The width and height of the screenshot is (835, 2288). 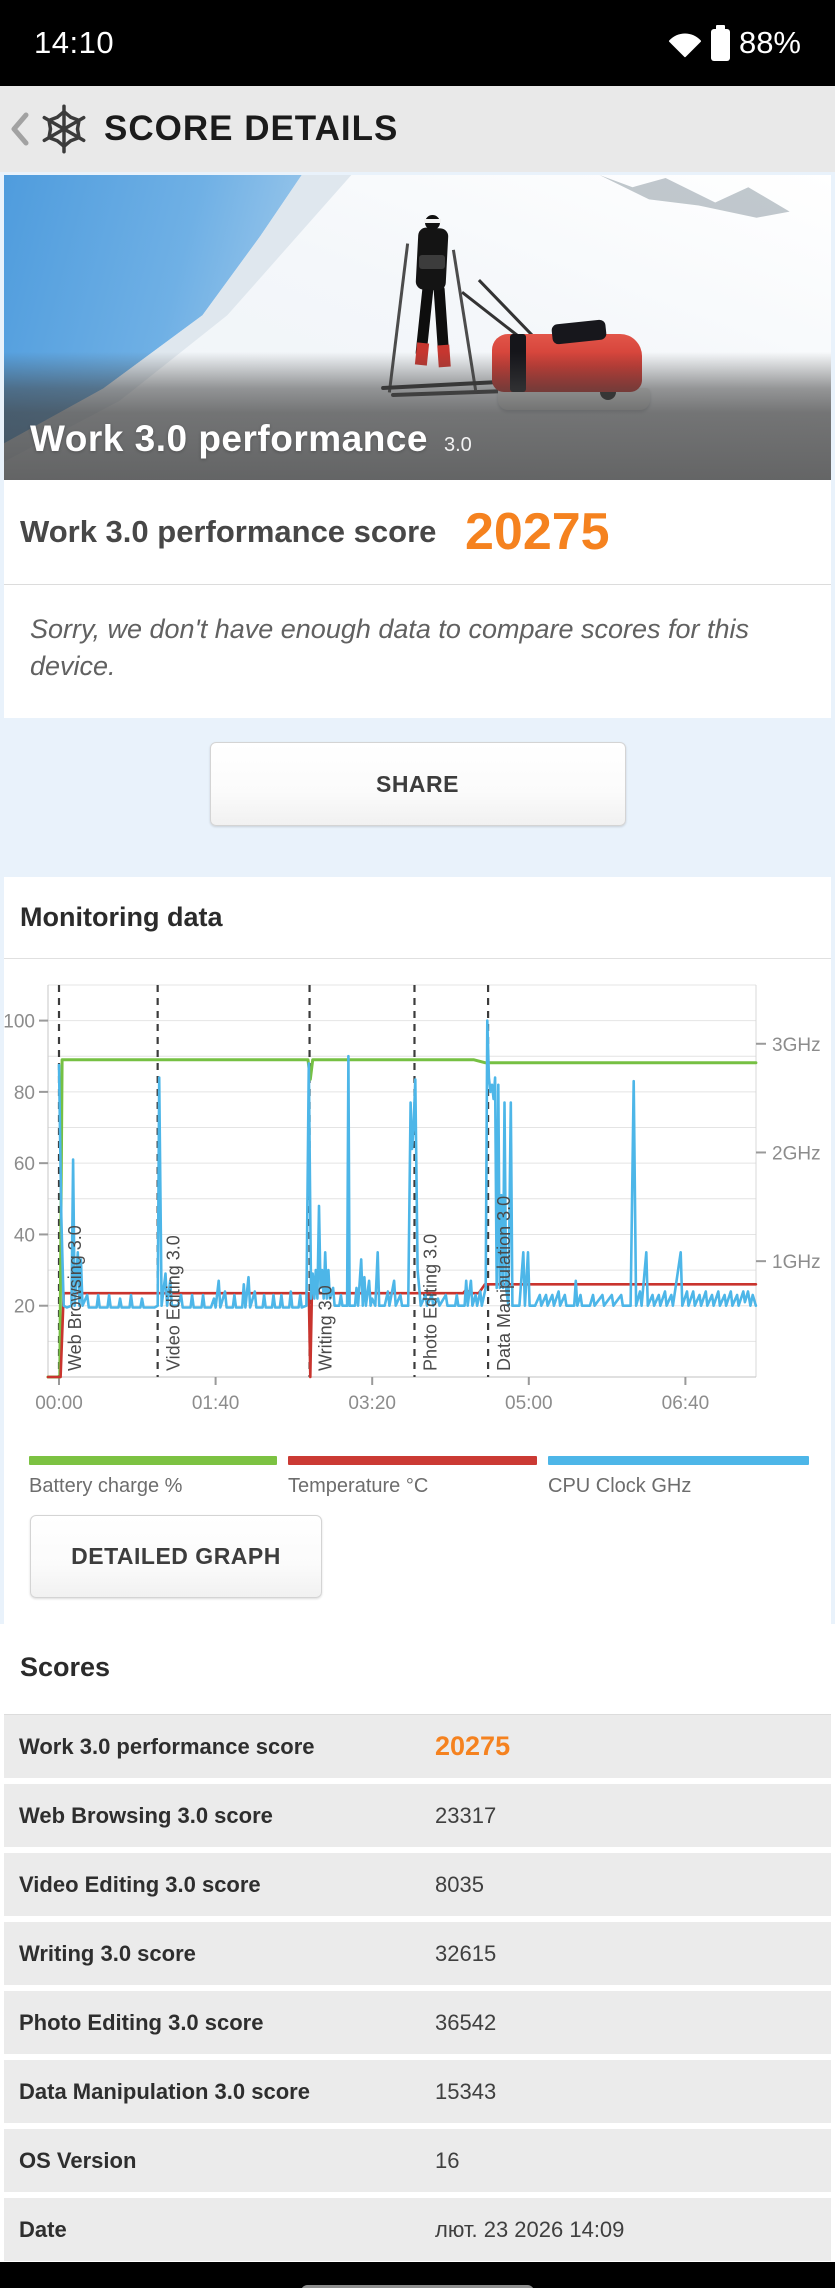 I want to click on svg-text: 05:00, so click(x=529, y=1403).